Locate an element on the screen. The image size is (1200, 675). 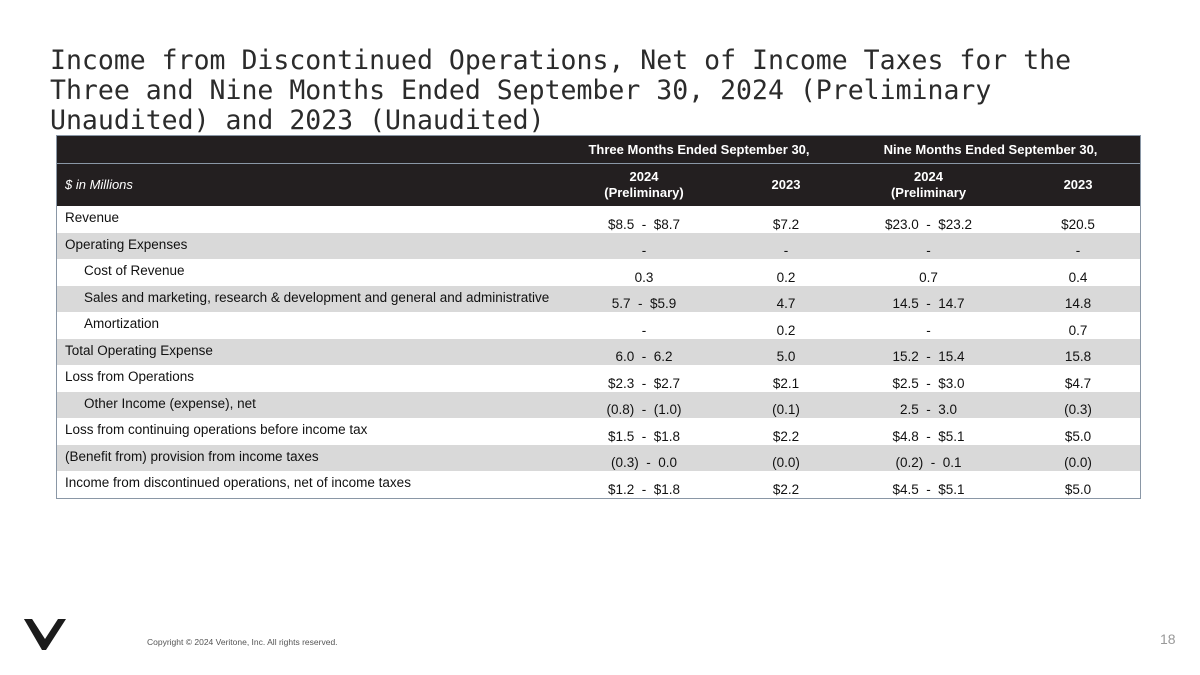
row-value: 2.5 - 3.0 is located at coordinates (928, 409).